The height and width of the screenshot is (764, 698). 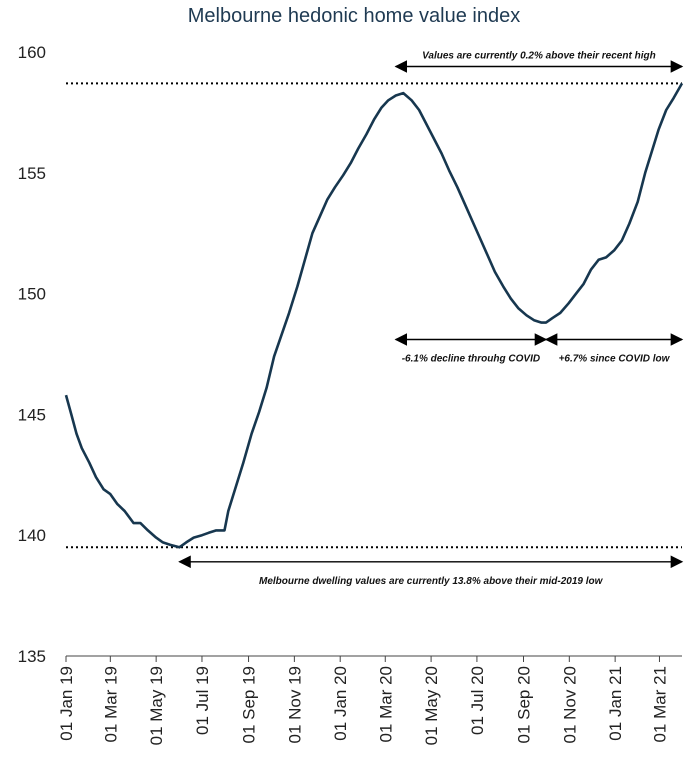 What do you see at coordinates (32, 354) in the screenshot?
I see `y-axis: 135 140 145 150 155 160` at bounding box center [32, 354].